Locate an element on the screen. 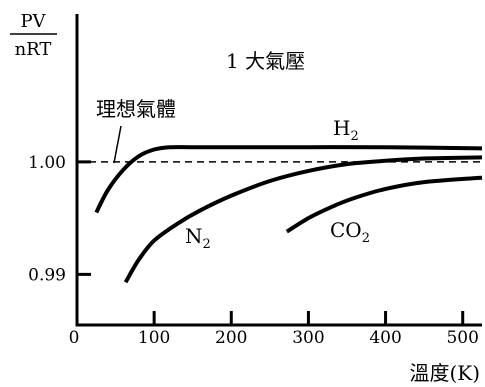  y-label-denominator: nRT is located at coordinates (33, 49).